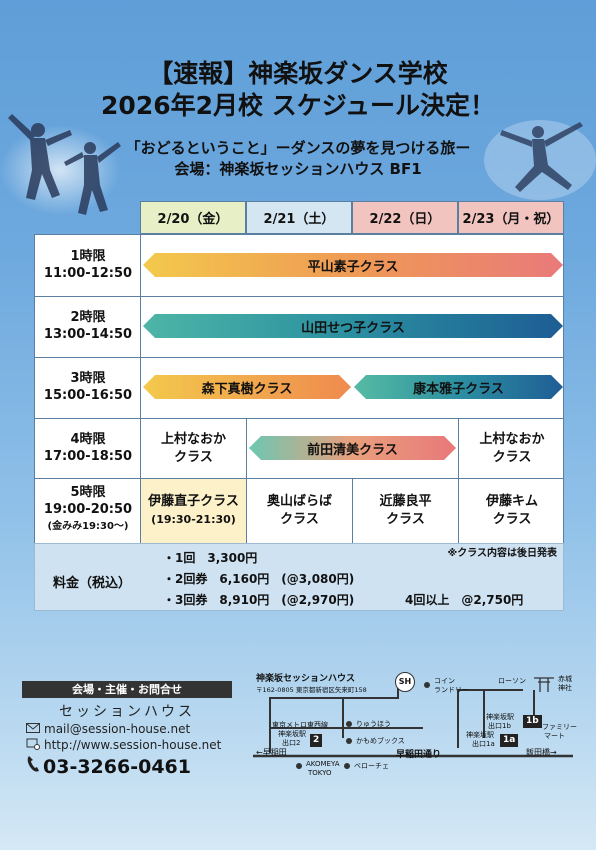 This screenshot has width=596, height=850. I want to click on contact-url: http://www.session-house.net, so click(129, 745).